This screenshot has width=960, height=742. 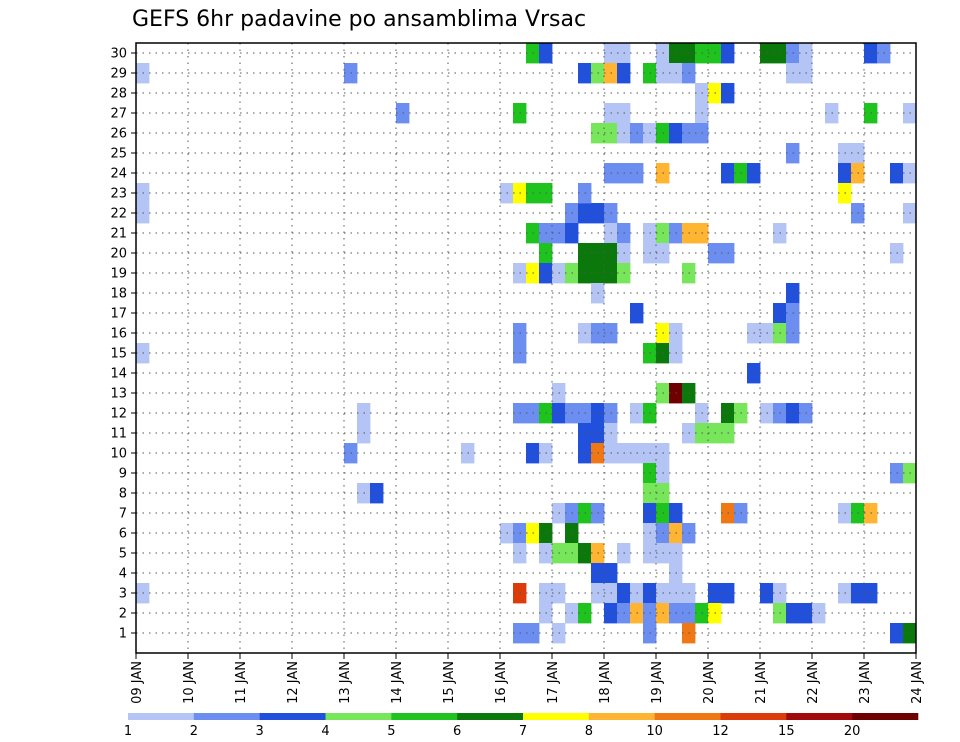 What do you see at coordinates (118, 354) in the screenshot?
I see `y-tick-label: 15` at bounding box center [118, 354].